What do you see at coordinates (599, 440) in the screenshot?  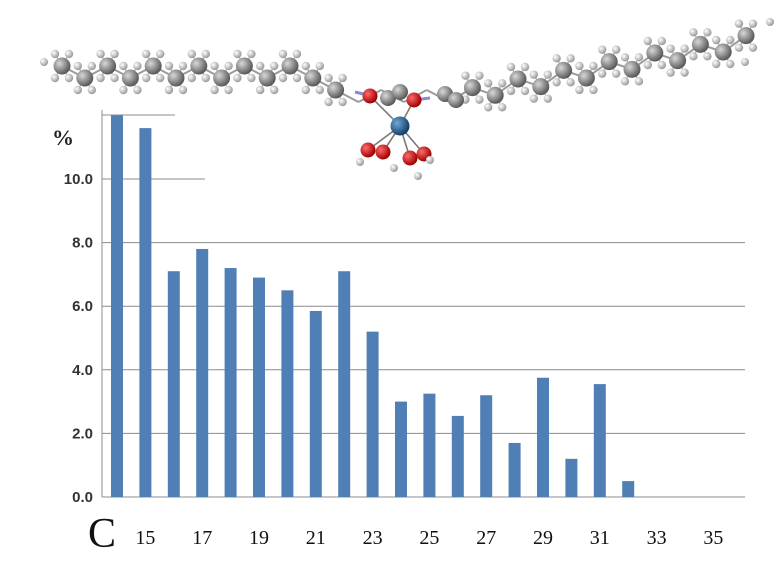 I see `bar-c31` at bounding box center [599, 440].